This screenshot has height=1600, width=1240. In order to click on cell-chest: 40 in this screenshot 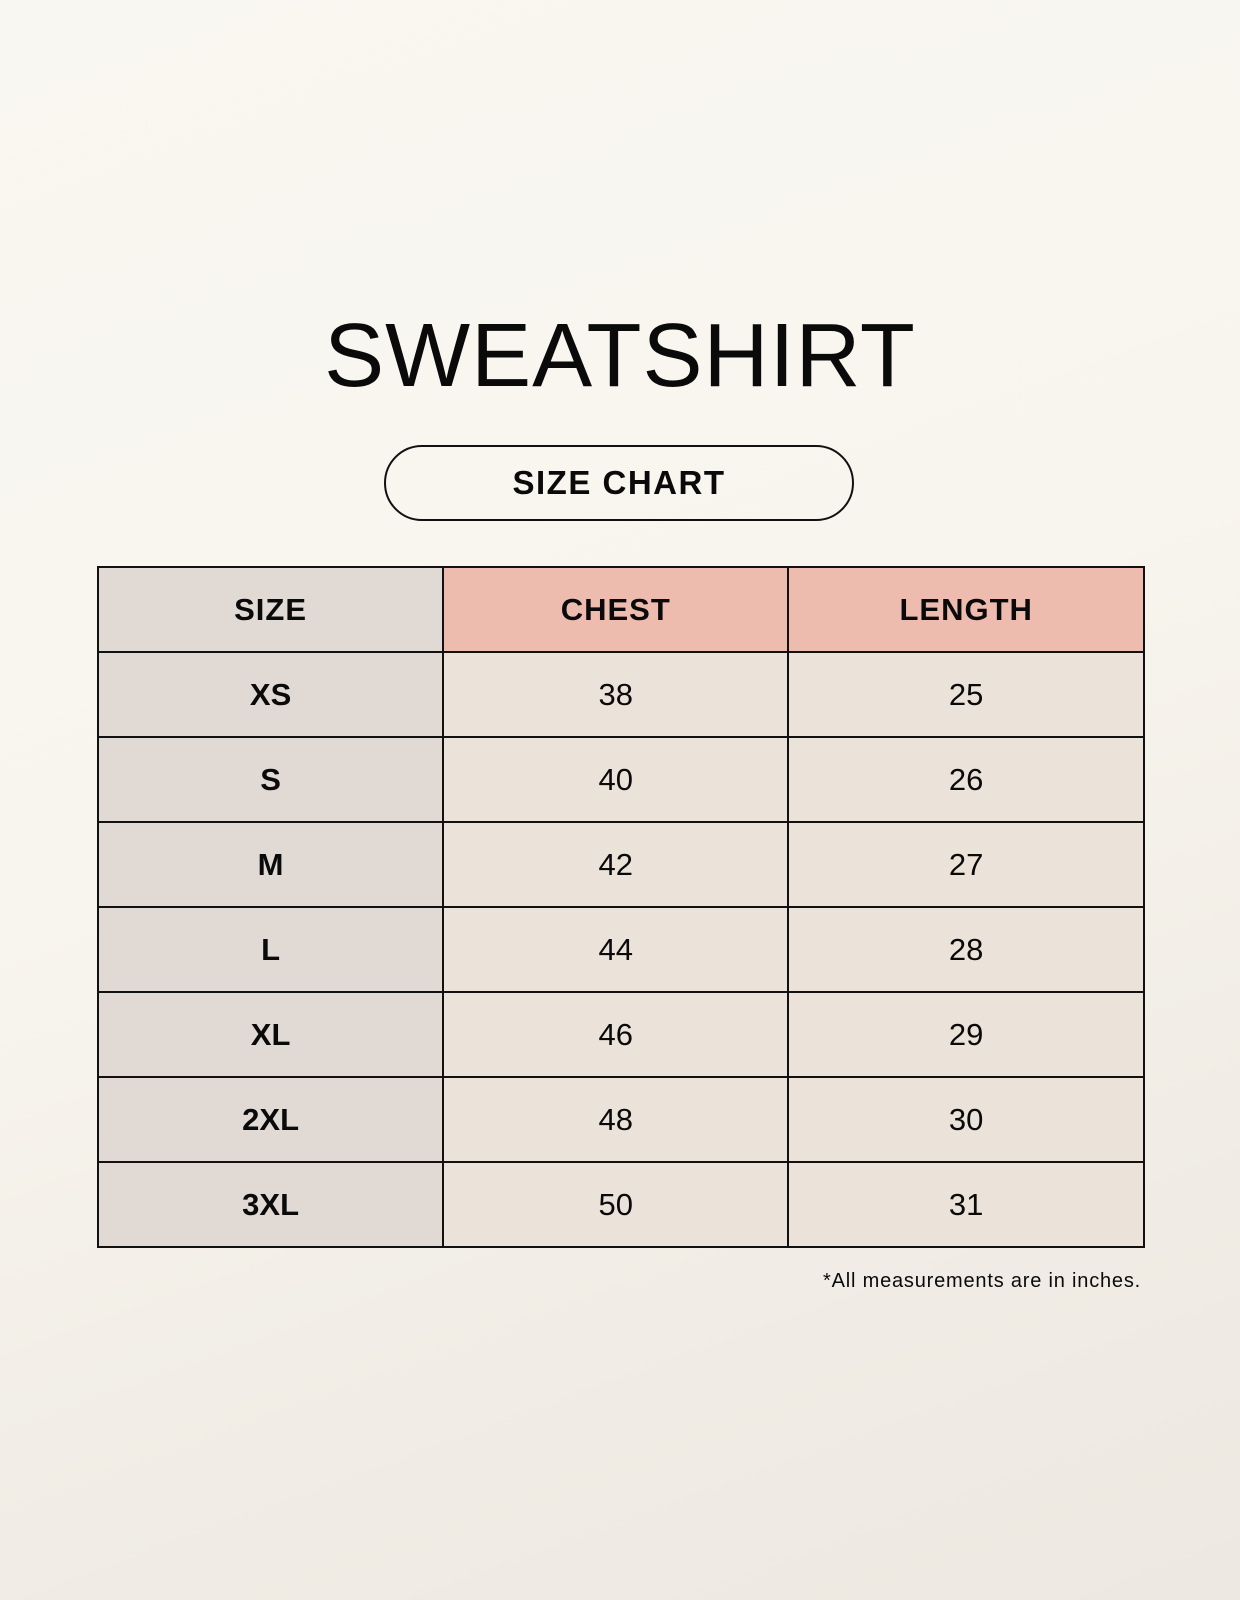, I will do `click(616, 779)`.